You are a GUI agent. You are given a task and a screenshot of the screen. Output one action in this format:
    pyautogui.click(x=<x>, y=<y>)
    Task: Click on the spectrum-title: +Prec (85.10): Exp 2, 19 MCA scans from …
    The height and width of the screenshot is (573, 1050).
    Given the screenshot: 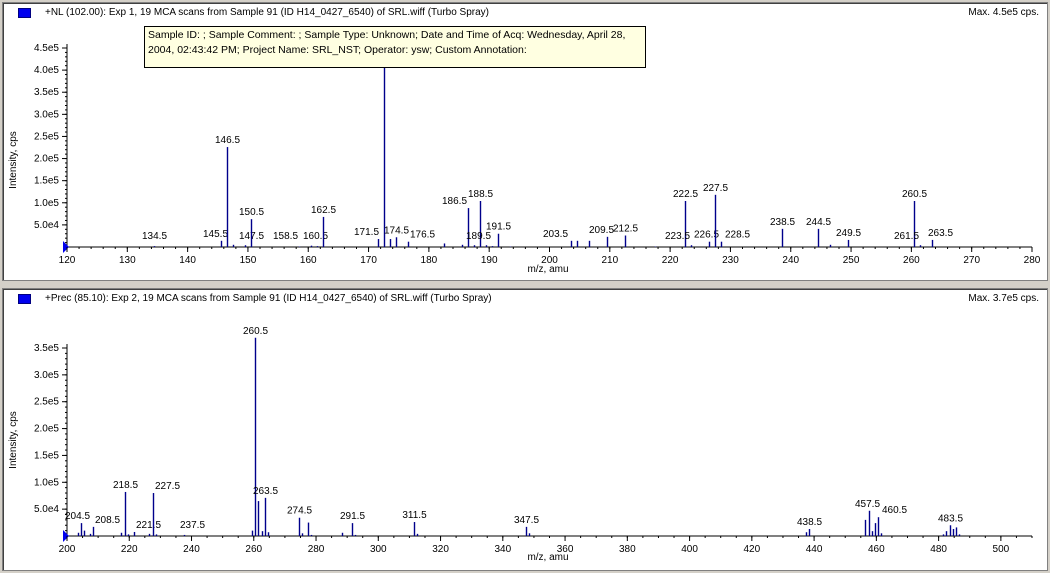 What is the action you would take?
    pyautogui.click(x=268, y=298)
    